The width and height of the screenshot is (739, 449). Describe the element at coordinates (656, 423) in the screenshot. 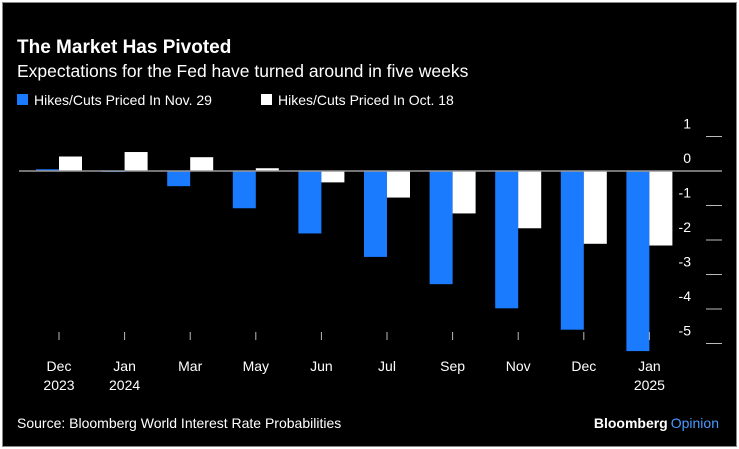

I see `brand-logo: Bloomberg Opinion` at that location.